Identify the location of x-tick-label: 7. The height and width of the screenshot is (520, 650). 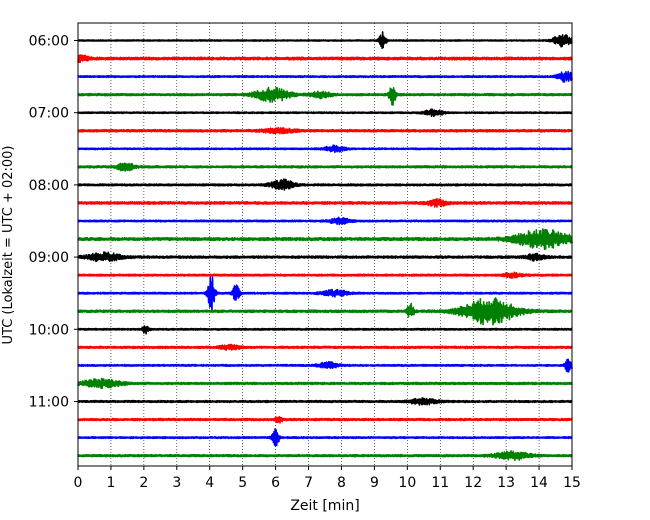
(308, 483).